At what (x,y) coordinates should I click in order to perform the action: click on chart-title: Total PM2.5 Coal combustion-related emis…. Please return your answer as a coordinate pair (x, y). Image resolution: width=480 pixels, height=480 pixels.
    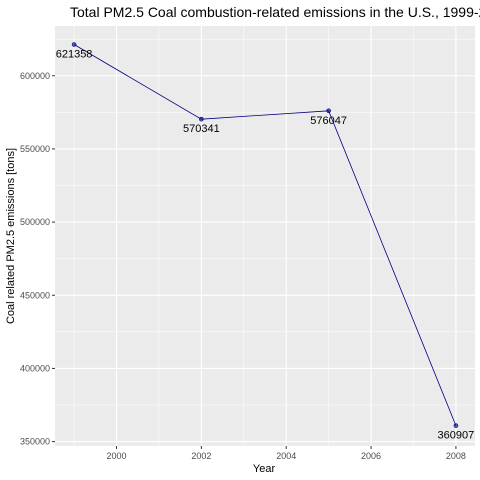
    Looking at the image, I should click on (275, 12).